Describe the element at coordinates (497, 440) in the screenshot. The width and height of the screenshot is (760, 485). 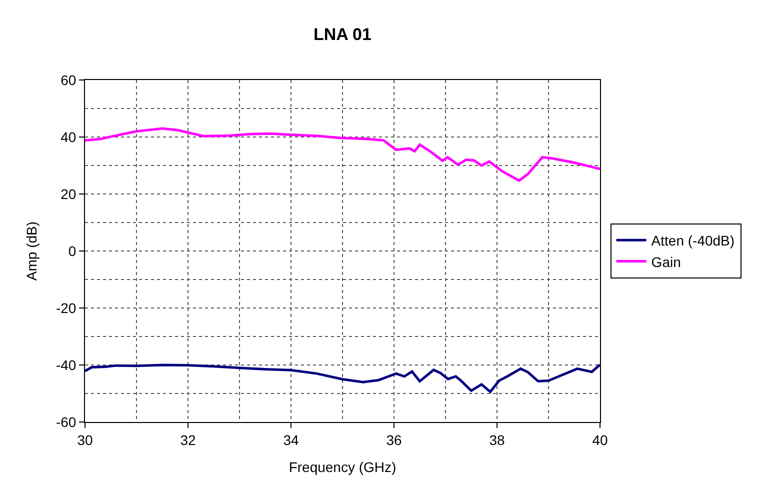
I see `x-tick-label: 38` at that location.